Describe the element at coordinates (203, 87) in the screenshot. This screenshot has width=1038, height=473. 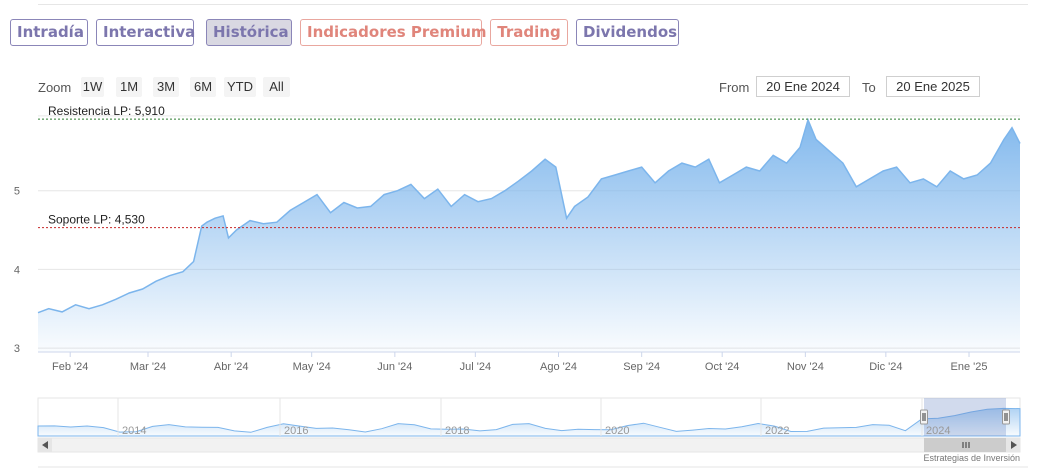
I see `zoom-button-6m: 6M` at that location.